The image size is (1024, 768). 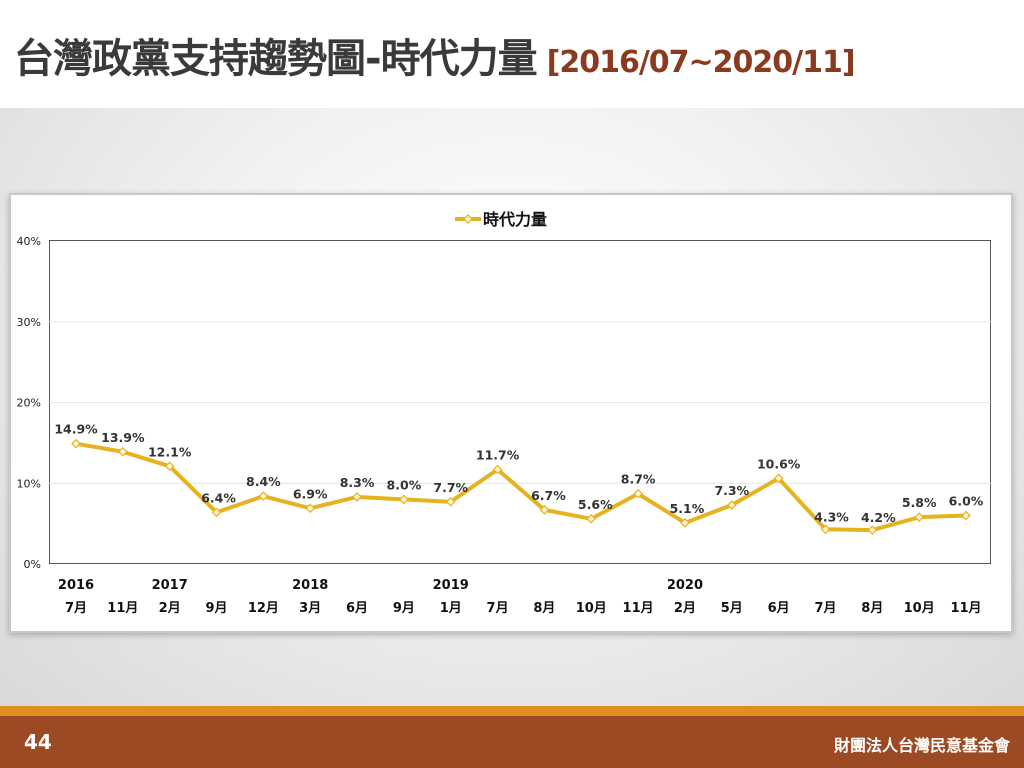 What do you see at coordinates (548, 495) in the screenshot?
I see `data-label: 6.7%` at bounding box center [548, 495].